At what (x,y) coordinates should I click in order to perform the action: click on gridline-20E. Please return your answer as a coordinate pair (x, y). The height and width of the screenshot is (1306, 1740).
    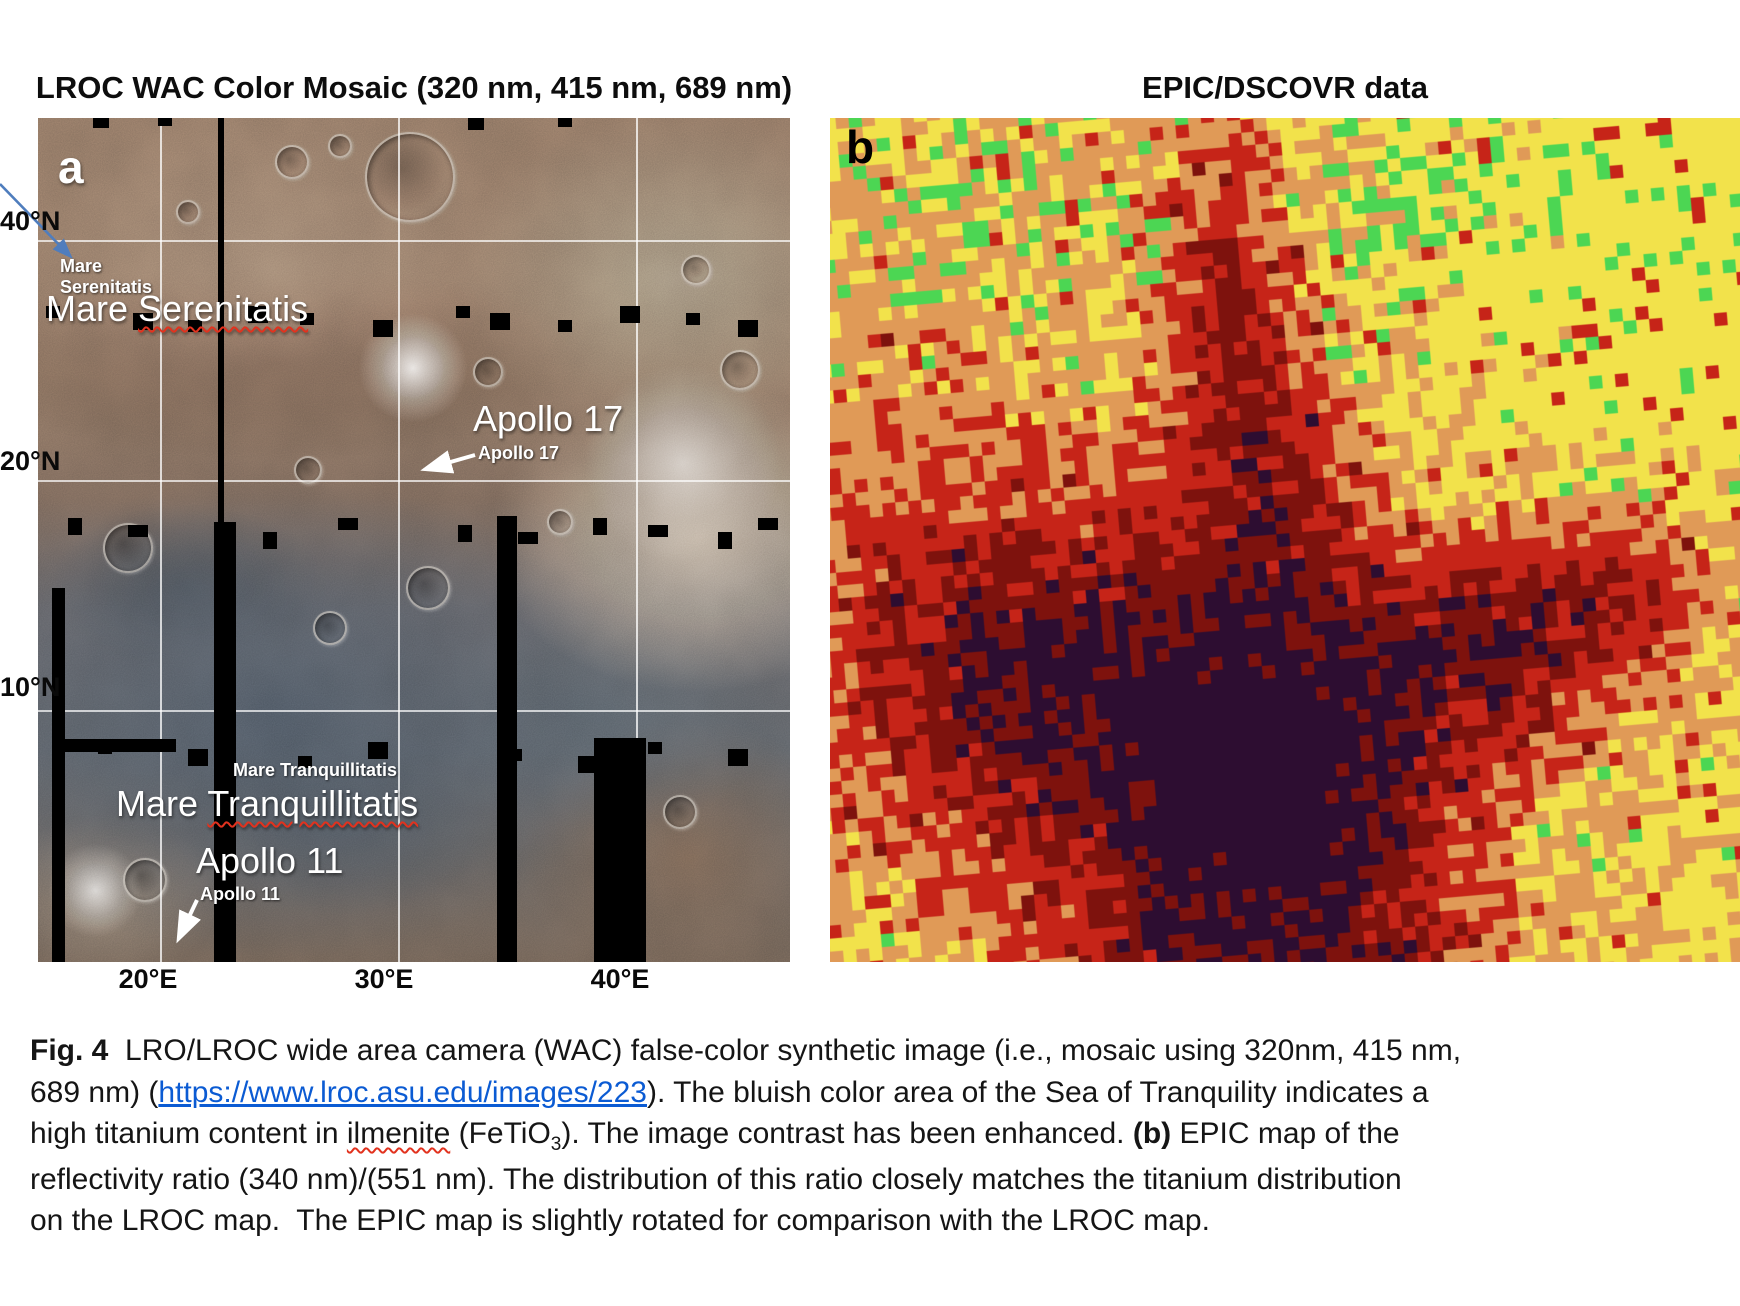
    Looking at the image, I should click on (161, 540).